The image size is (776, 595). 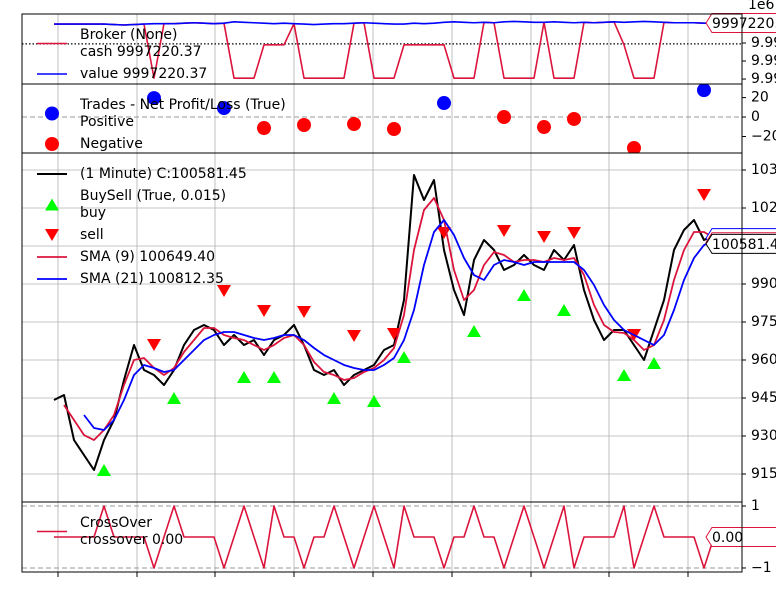 What do you see at coordinates (131, 540) in the screenshot?
I see `legend-label: crossover 0.00` at bounding box center [131, 540].